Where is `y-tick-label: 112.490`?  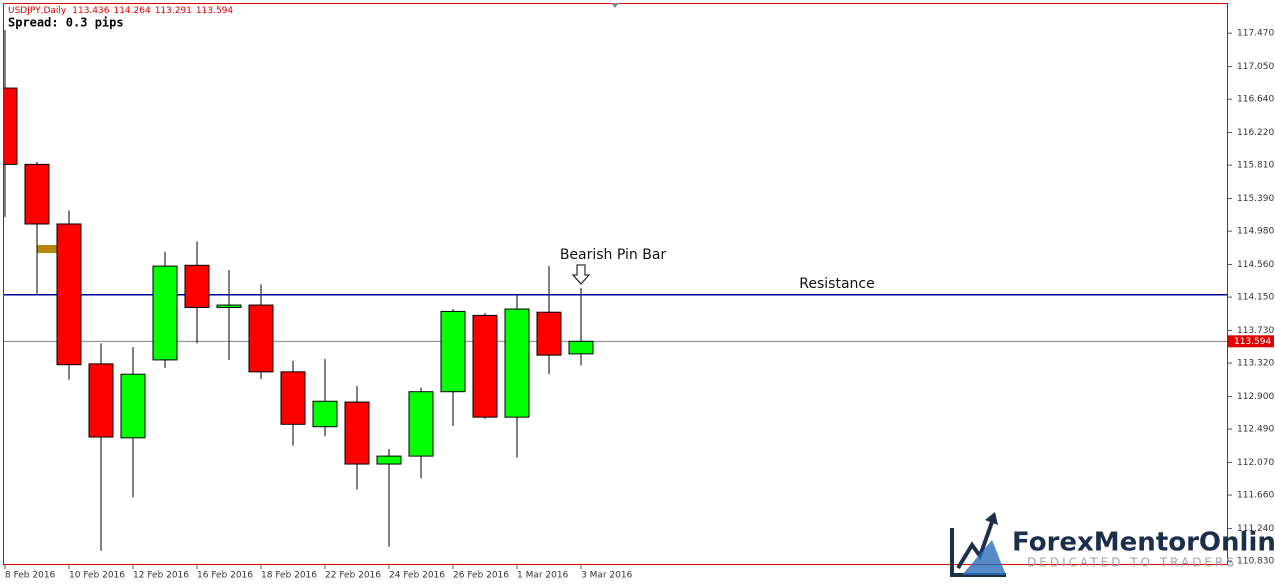 y-tick-label: 112.490 is located at coordinates (1255, 430).